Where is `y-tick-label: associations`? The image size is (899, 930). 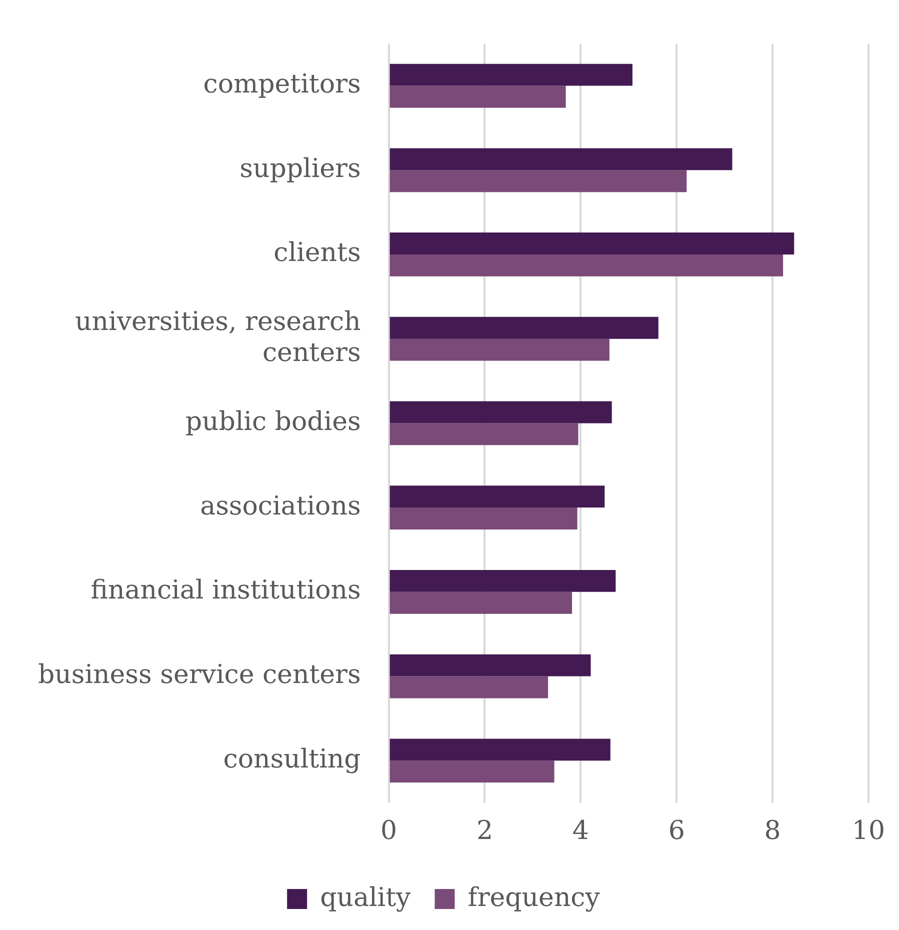 y-tick-label: associations is located at coordinates (280, 506).